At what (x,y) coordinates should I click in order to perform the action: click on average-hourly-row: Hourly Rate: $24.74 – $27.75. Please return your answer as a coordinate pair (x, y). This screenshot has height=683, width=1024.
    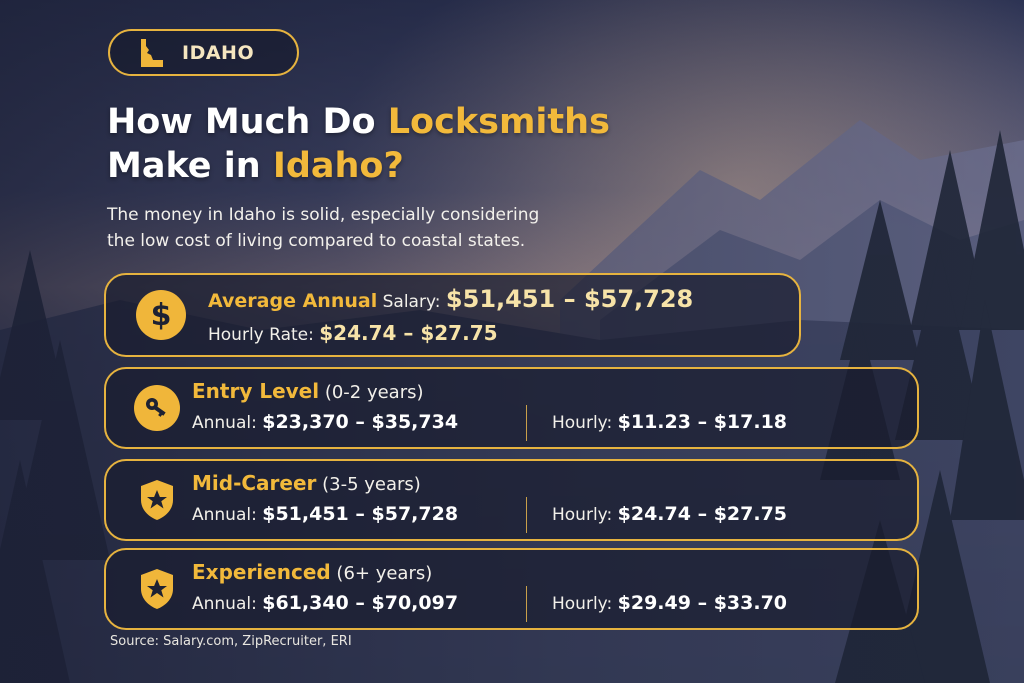
    Looking at the image, I should click on (353, 333).